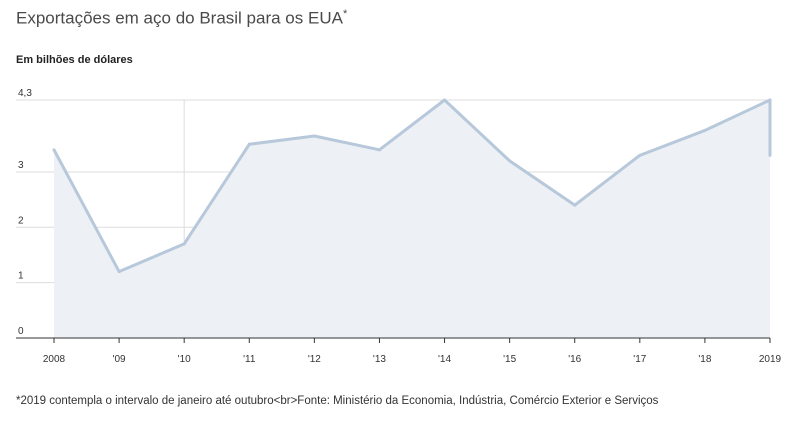  Describe the element at coordinates (574, 359) in the screenshot. I see `x-tick-label: '16` at that location.